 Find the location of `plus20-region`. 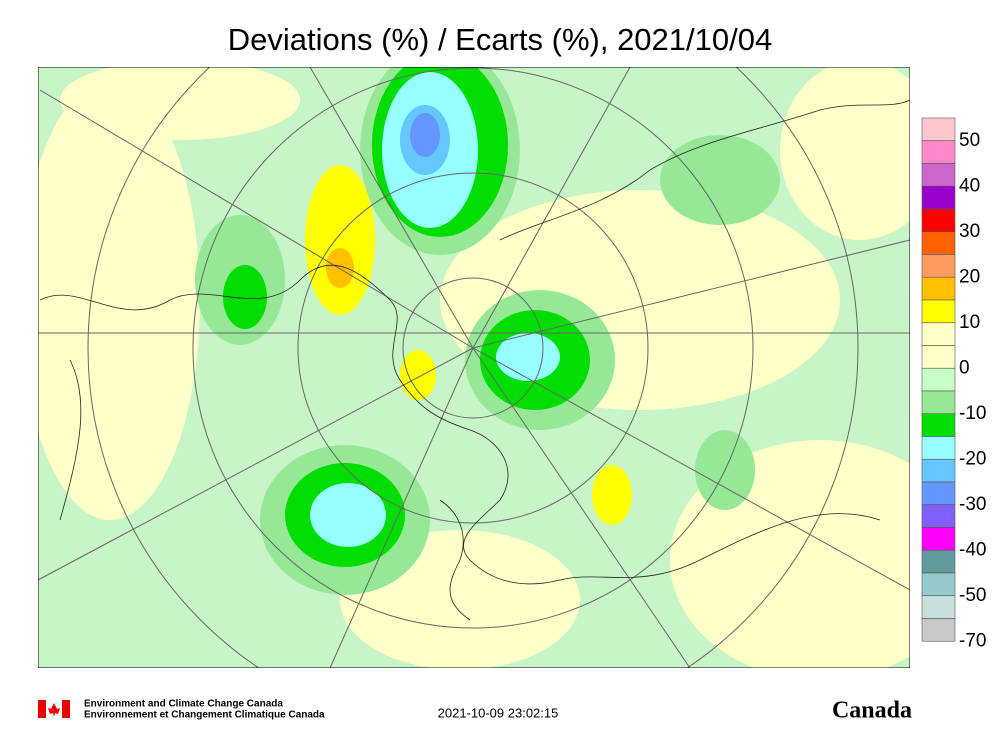

plus20-region is located at coordinates (340, 268).